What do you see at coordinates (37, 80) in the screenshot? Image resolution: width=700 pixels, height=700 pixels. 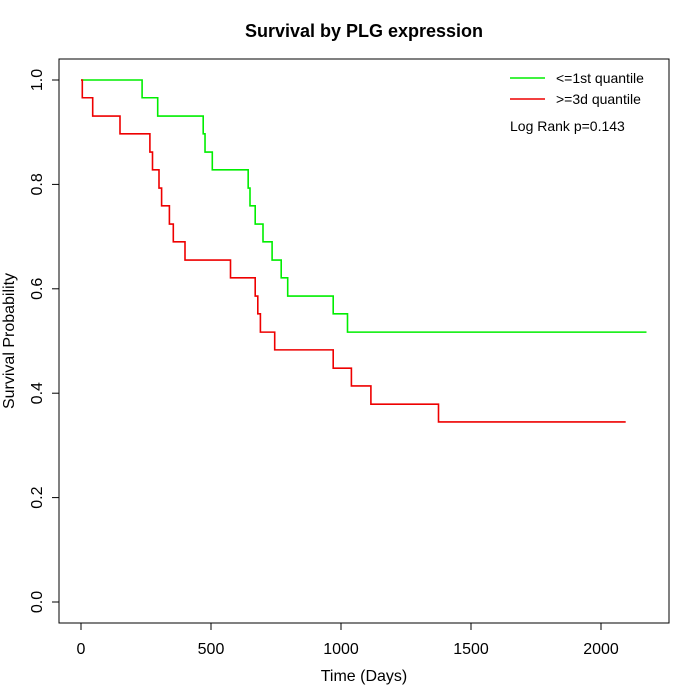 I see `y-tick-label: 1.0` at bounding box center [37, 80].